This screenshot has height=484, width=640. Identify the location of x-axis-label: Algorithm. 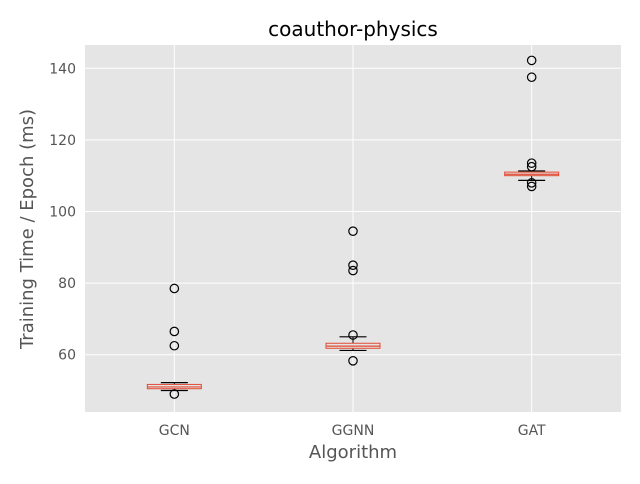
(353, 452).